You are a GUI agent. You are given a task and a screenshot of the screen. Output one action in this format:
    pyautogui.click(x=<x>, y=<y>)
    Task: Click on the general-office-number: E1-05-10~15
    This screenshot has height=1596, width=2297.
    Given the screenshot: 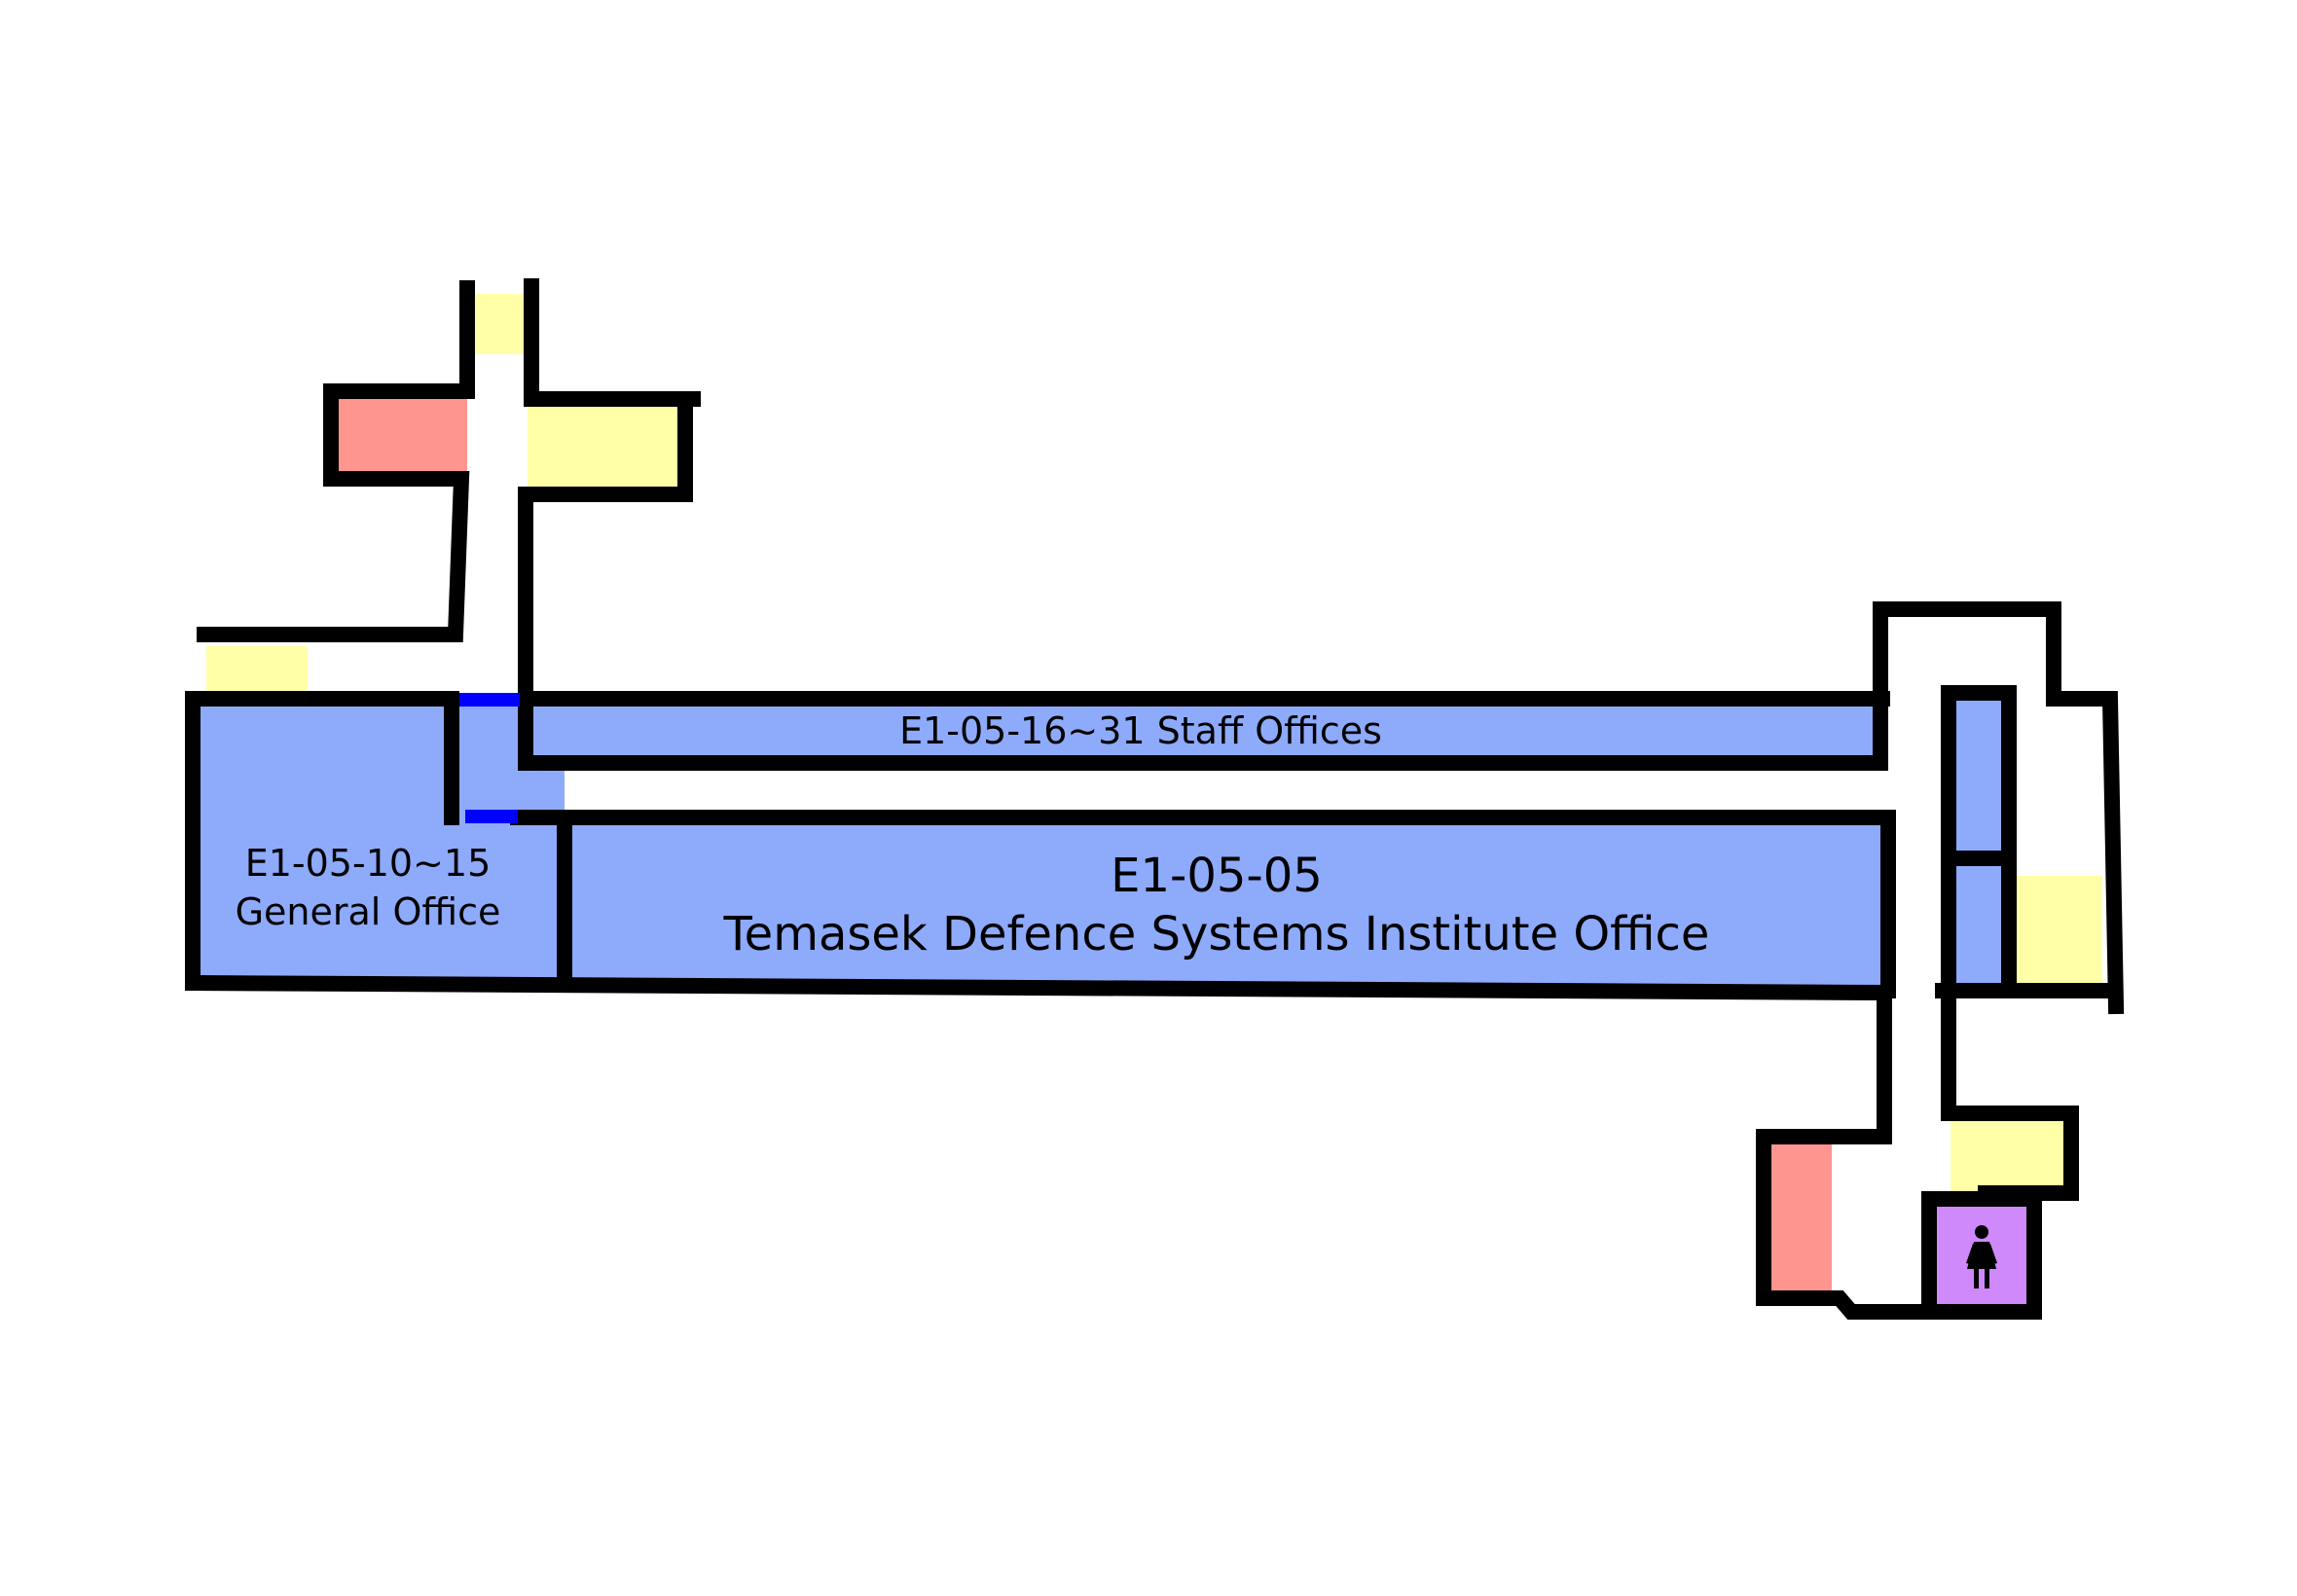 What is the action you would take?
    pyautogui.click(x=368, y=864)
    